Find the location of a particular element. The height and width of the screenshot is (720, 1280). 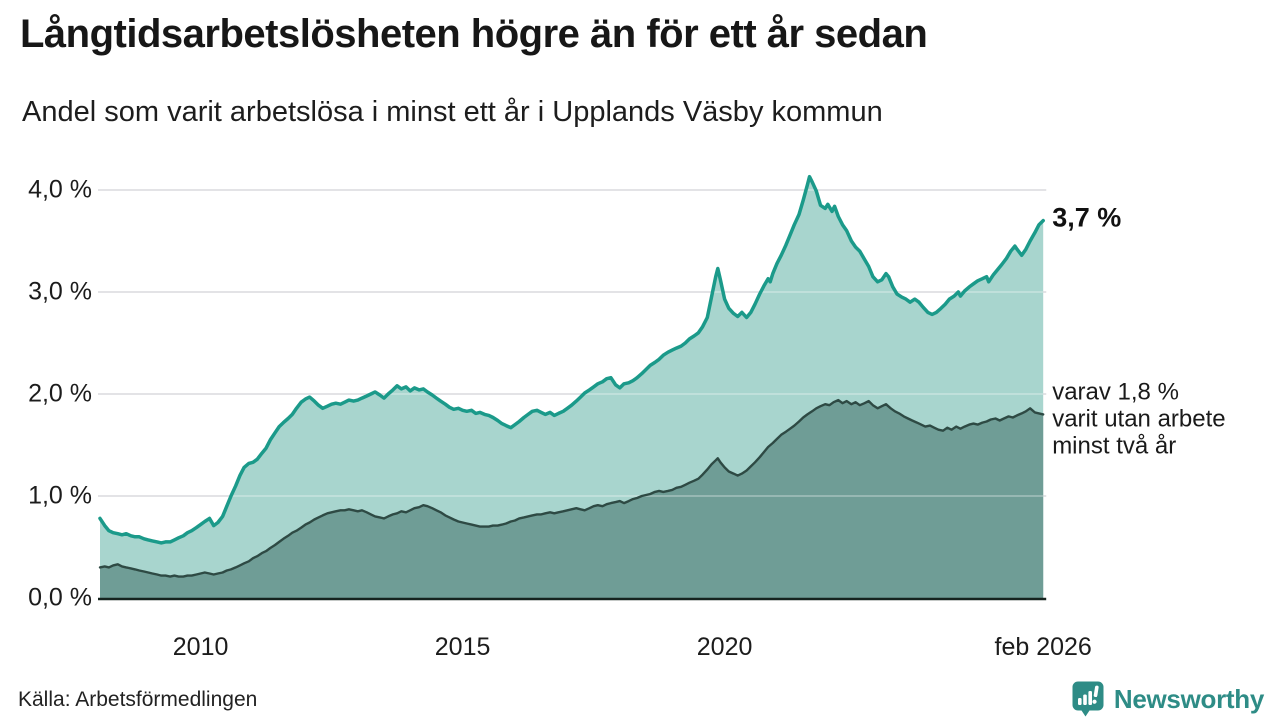

end-label-two-years-share: varav 1,8 % varit utan arbete minst två år is located at coordinates (1138, 419).